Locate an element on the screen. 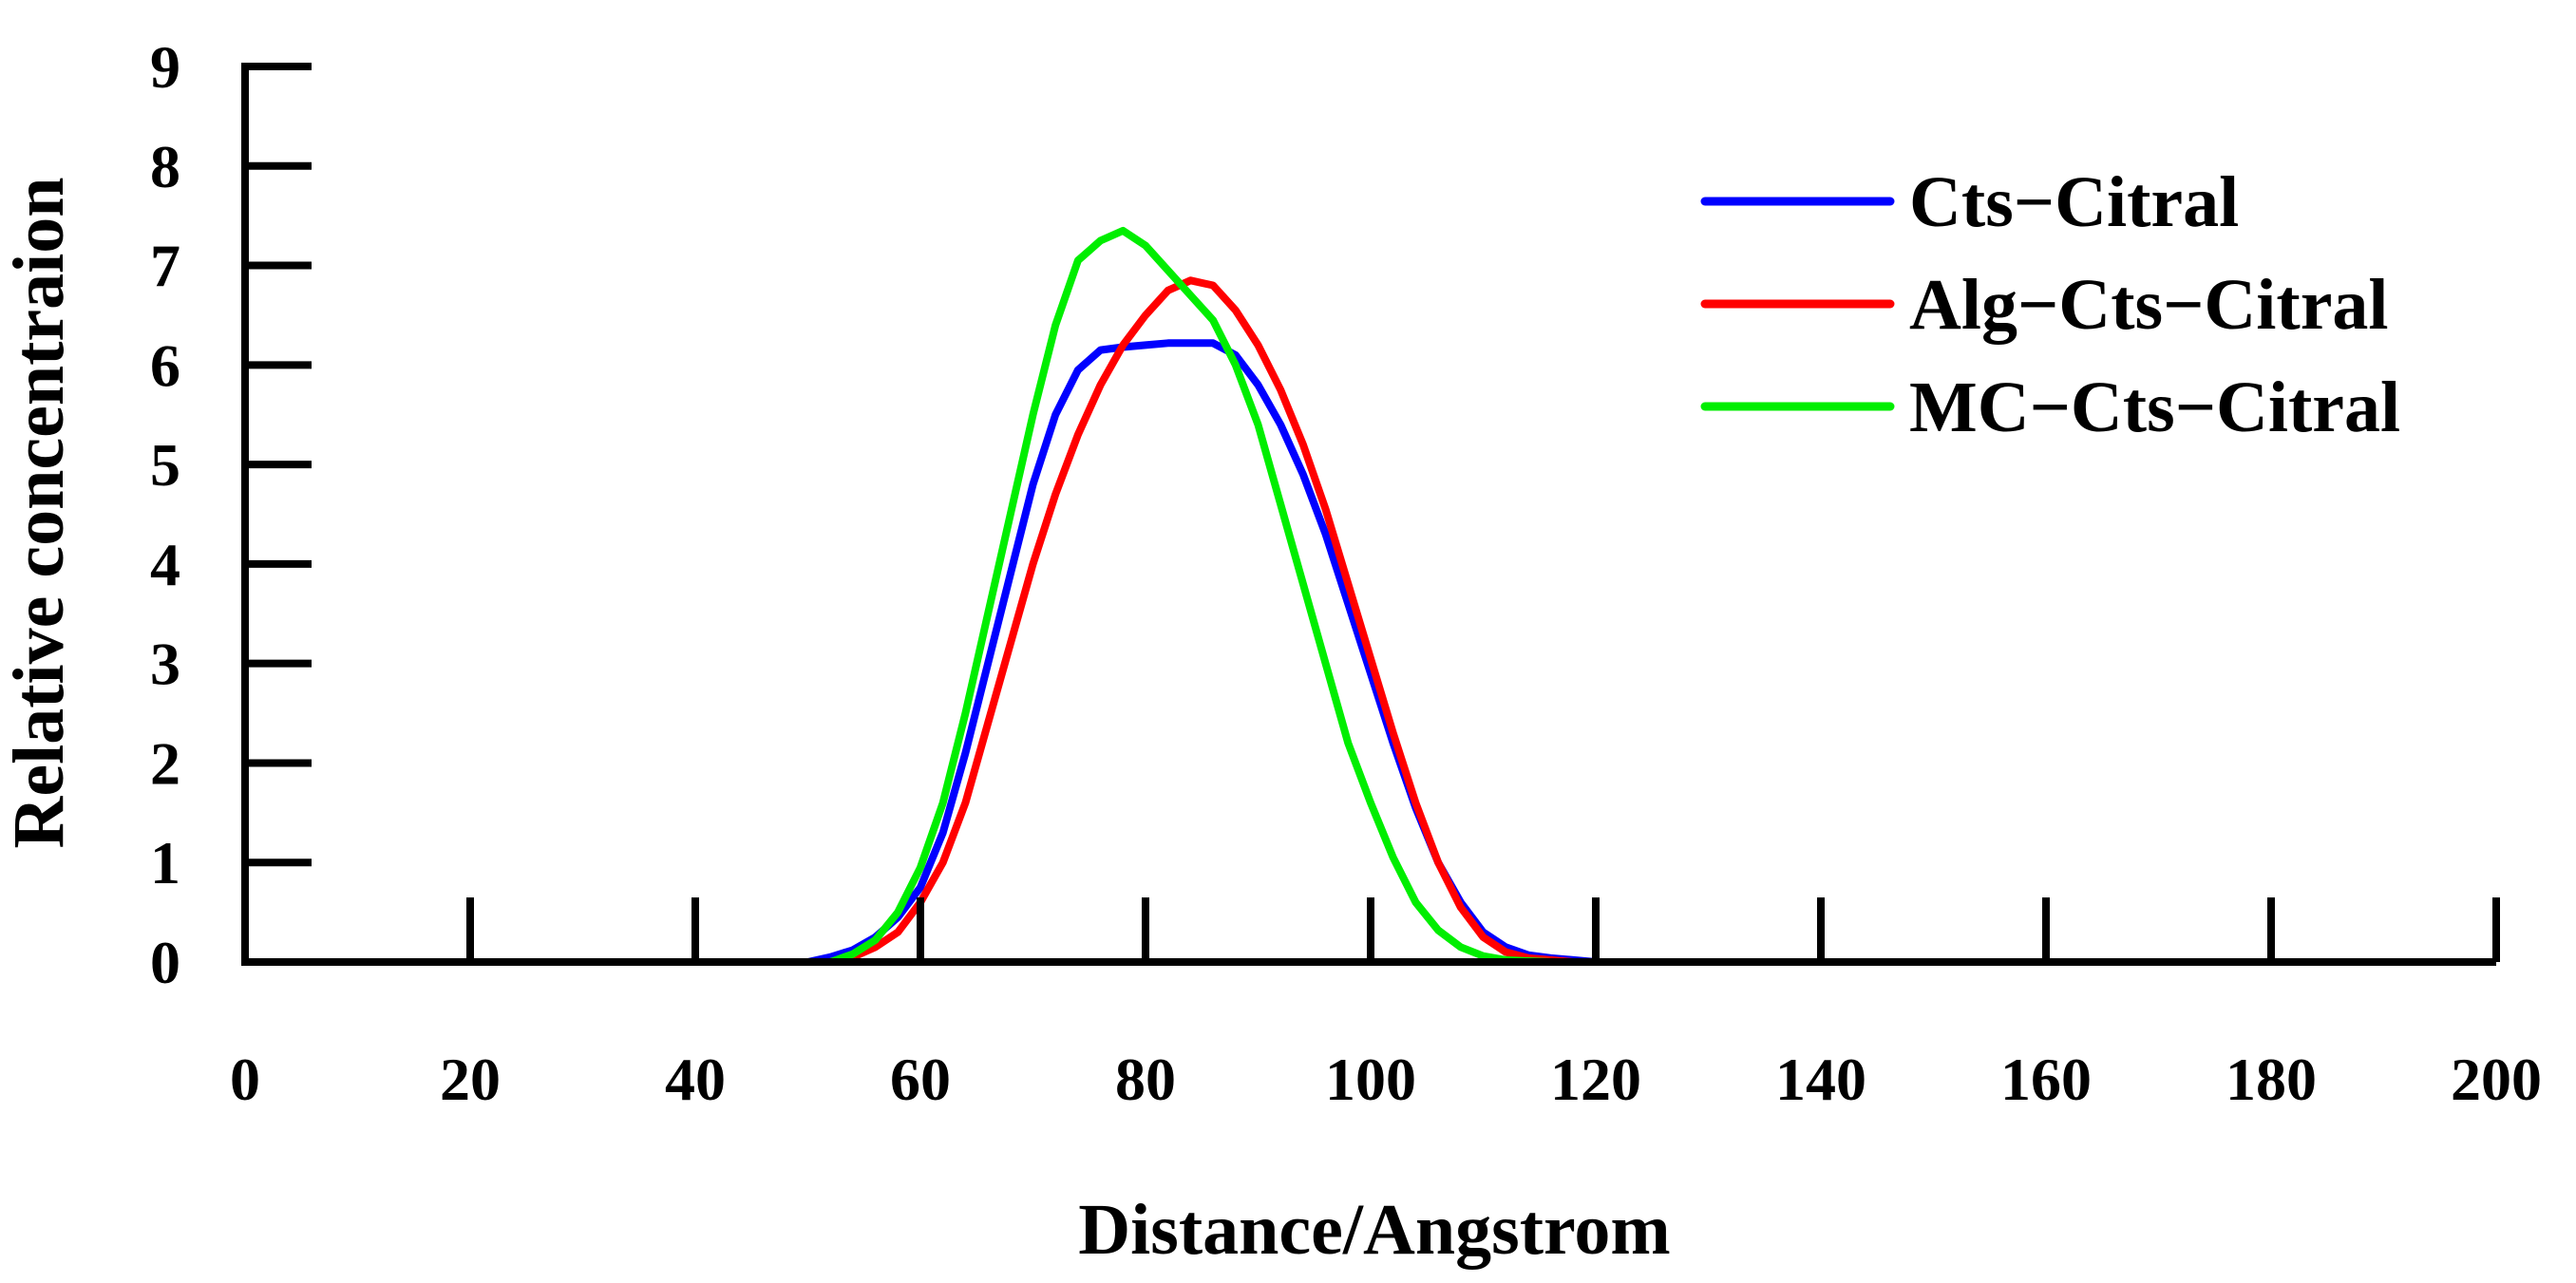  x-tick-label: 180 is located at coordinates (2271, 1079).